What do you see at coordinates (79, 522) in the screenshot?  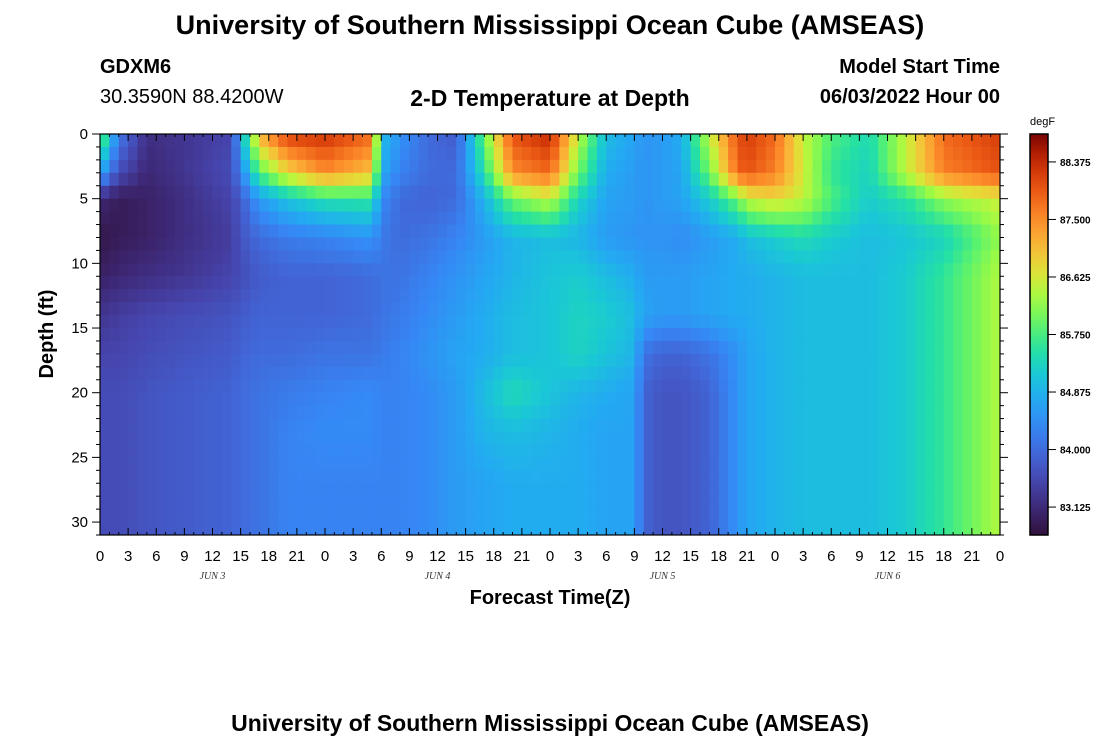 I see `y-tick-label: 30` at bounding box center [79, 522].